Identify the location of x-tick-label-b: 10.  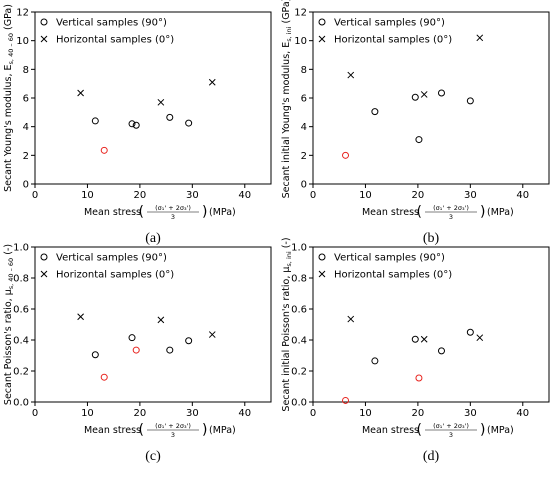
(365, 195).